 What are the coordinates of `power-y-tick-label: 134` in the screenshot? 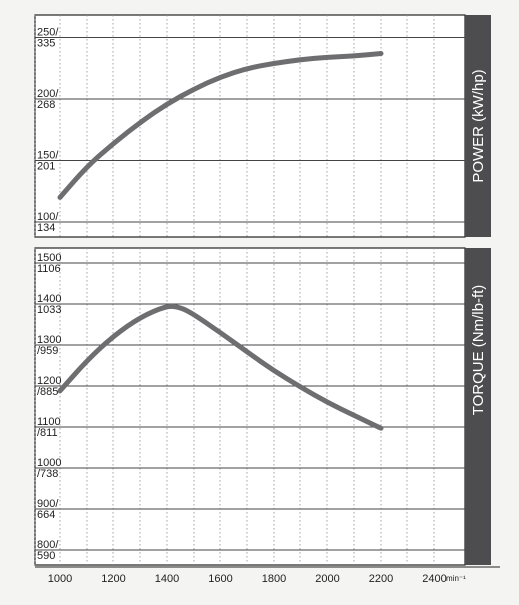 It's located at (46, 228).